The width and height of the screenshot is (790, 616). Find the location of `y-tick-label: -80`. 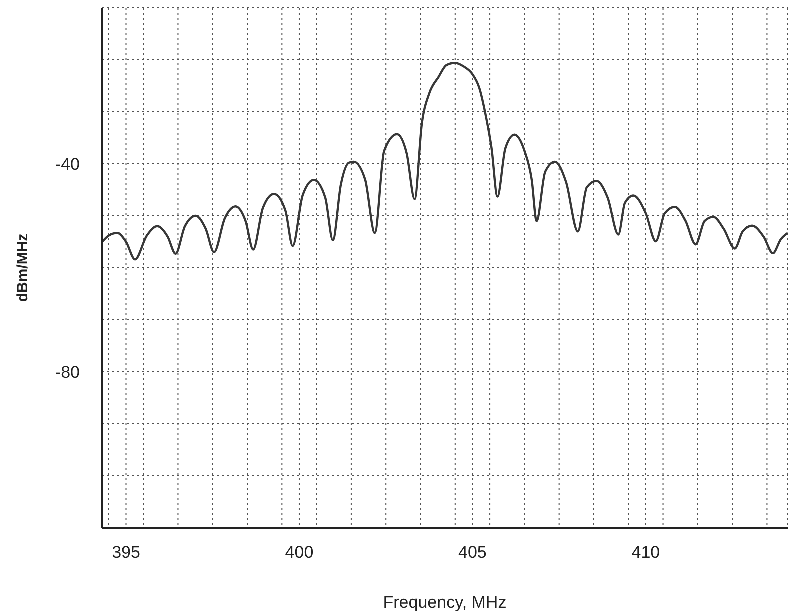

y-tick-label: -80 is located at coordinates (67, 372).